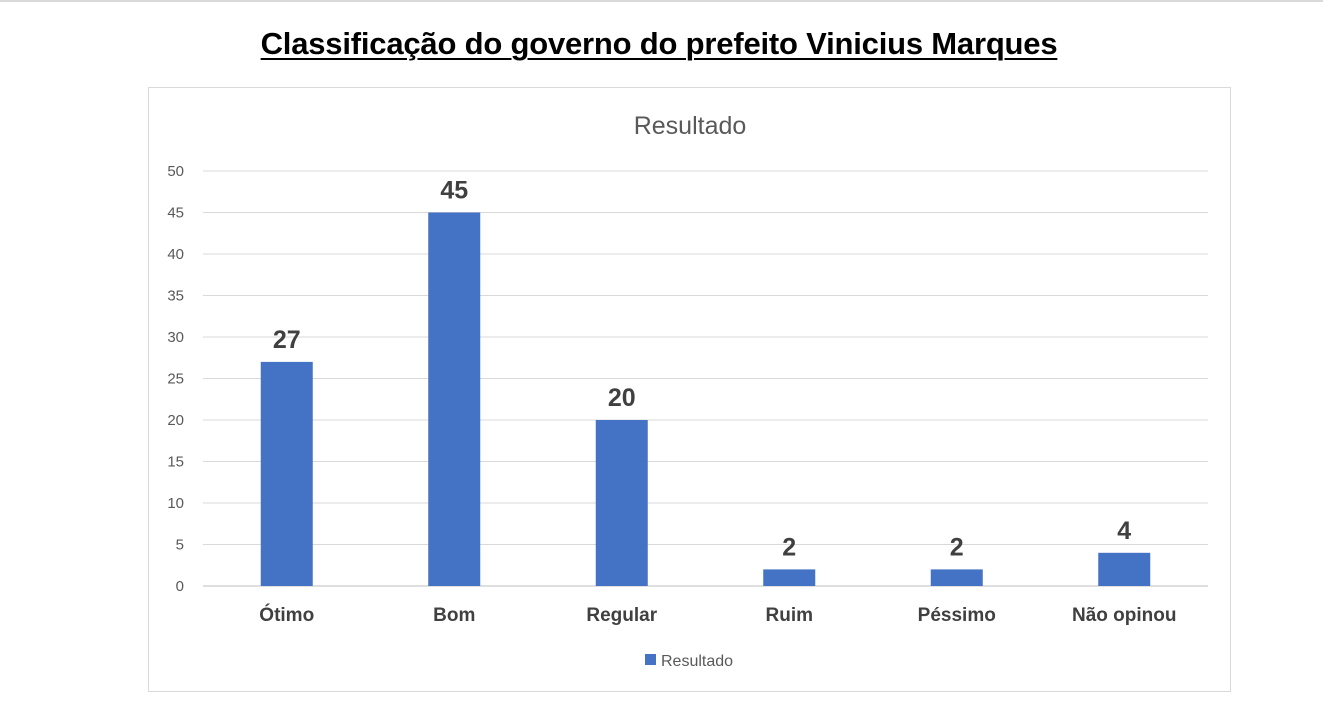  What do you see at coordinates (454, 191) in the screenshot?
I see `data-label: 45` at bounding box center [454, 191].